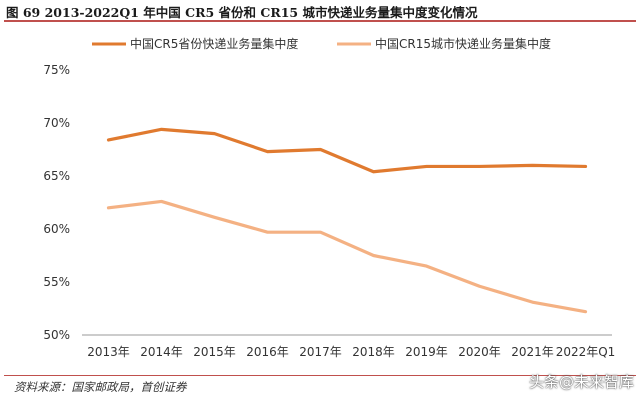 Image resolution: width=640 pixels, height=401 pixels. What do you see at coordinates (214, 43) in the screenshot?
I see `legend-label-cr5: 中国CR5省份快递业务量集中度` at bounding box center [214, 43].